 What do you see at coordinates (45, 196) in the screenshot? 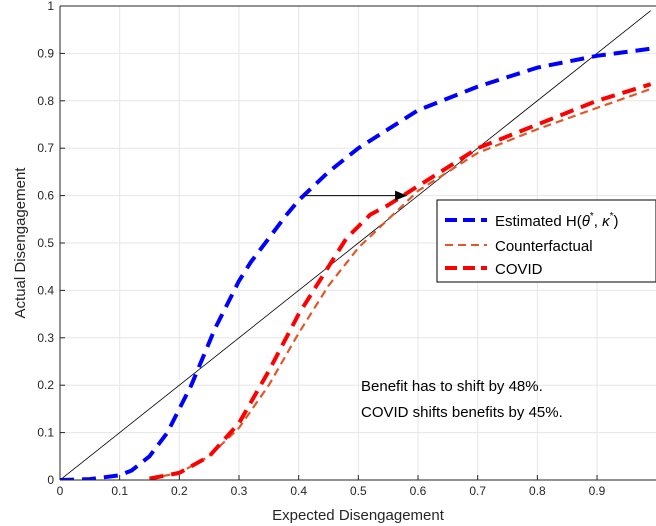
I see `y-tick-label: 0.6` at bounding box center [45, 196].